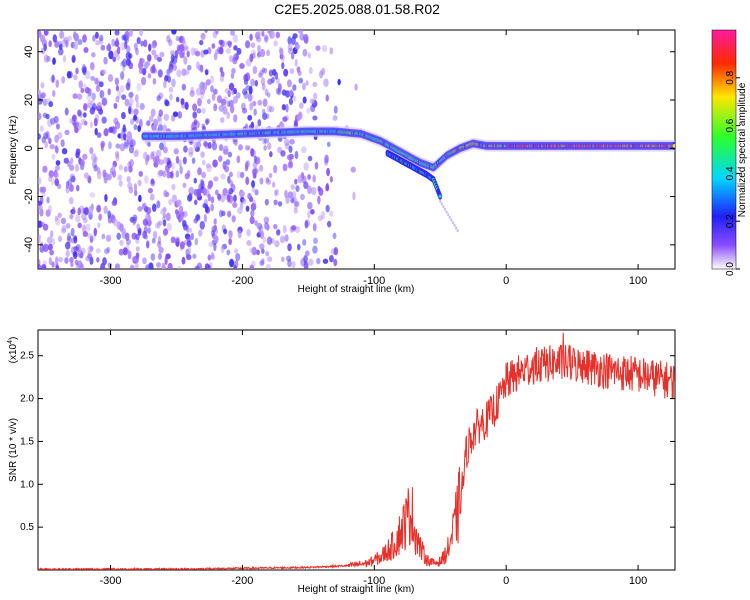 The width and height of the screenshot is (750, 600). I want to click on colorbar-ticks: 0.0 0.2 0.4 0.6 0.8, so click(732, 173).